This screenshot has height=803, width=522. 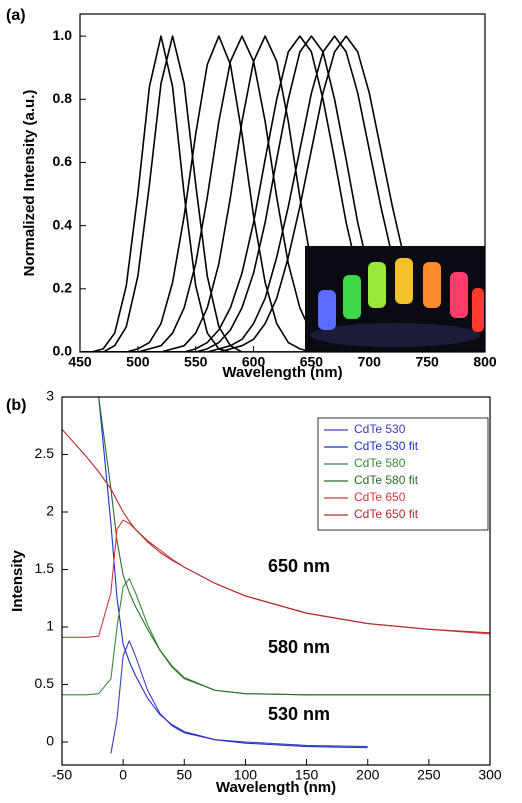 I want to click on x-tick-label: 550, so click(x=196, y=362).